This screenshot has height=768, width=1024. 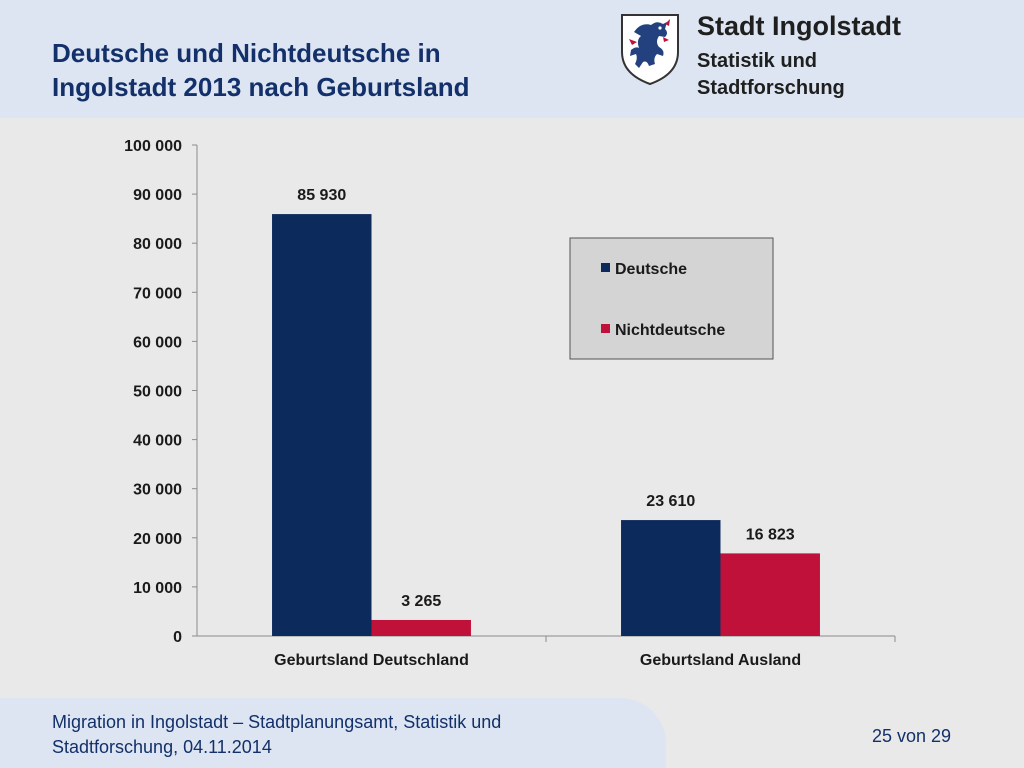 What do you see at coordinates (157, 342) in the screenshot?
I see `y-tick-label: 60 000` at bounding box center [157, 342].